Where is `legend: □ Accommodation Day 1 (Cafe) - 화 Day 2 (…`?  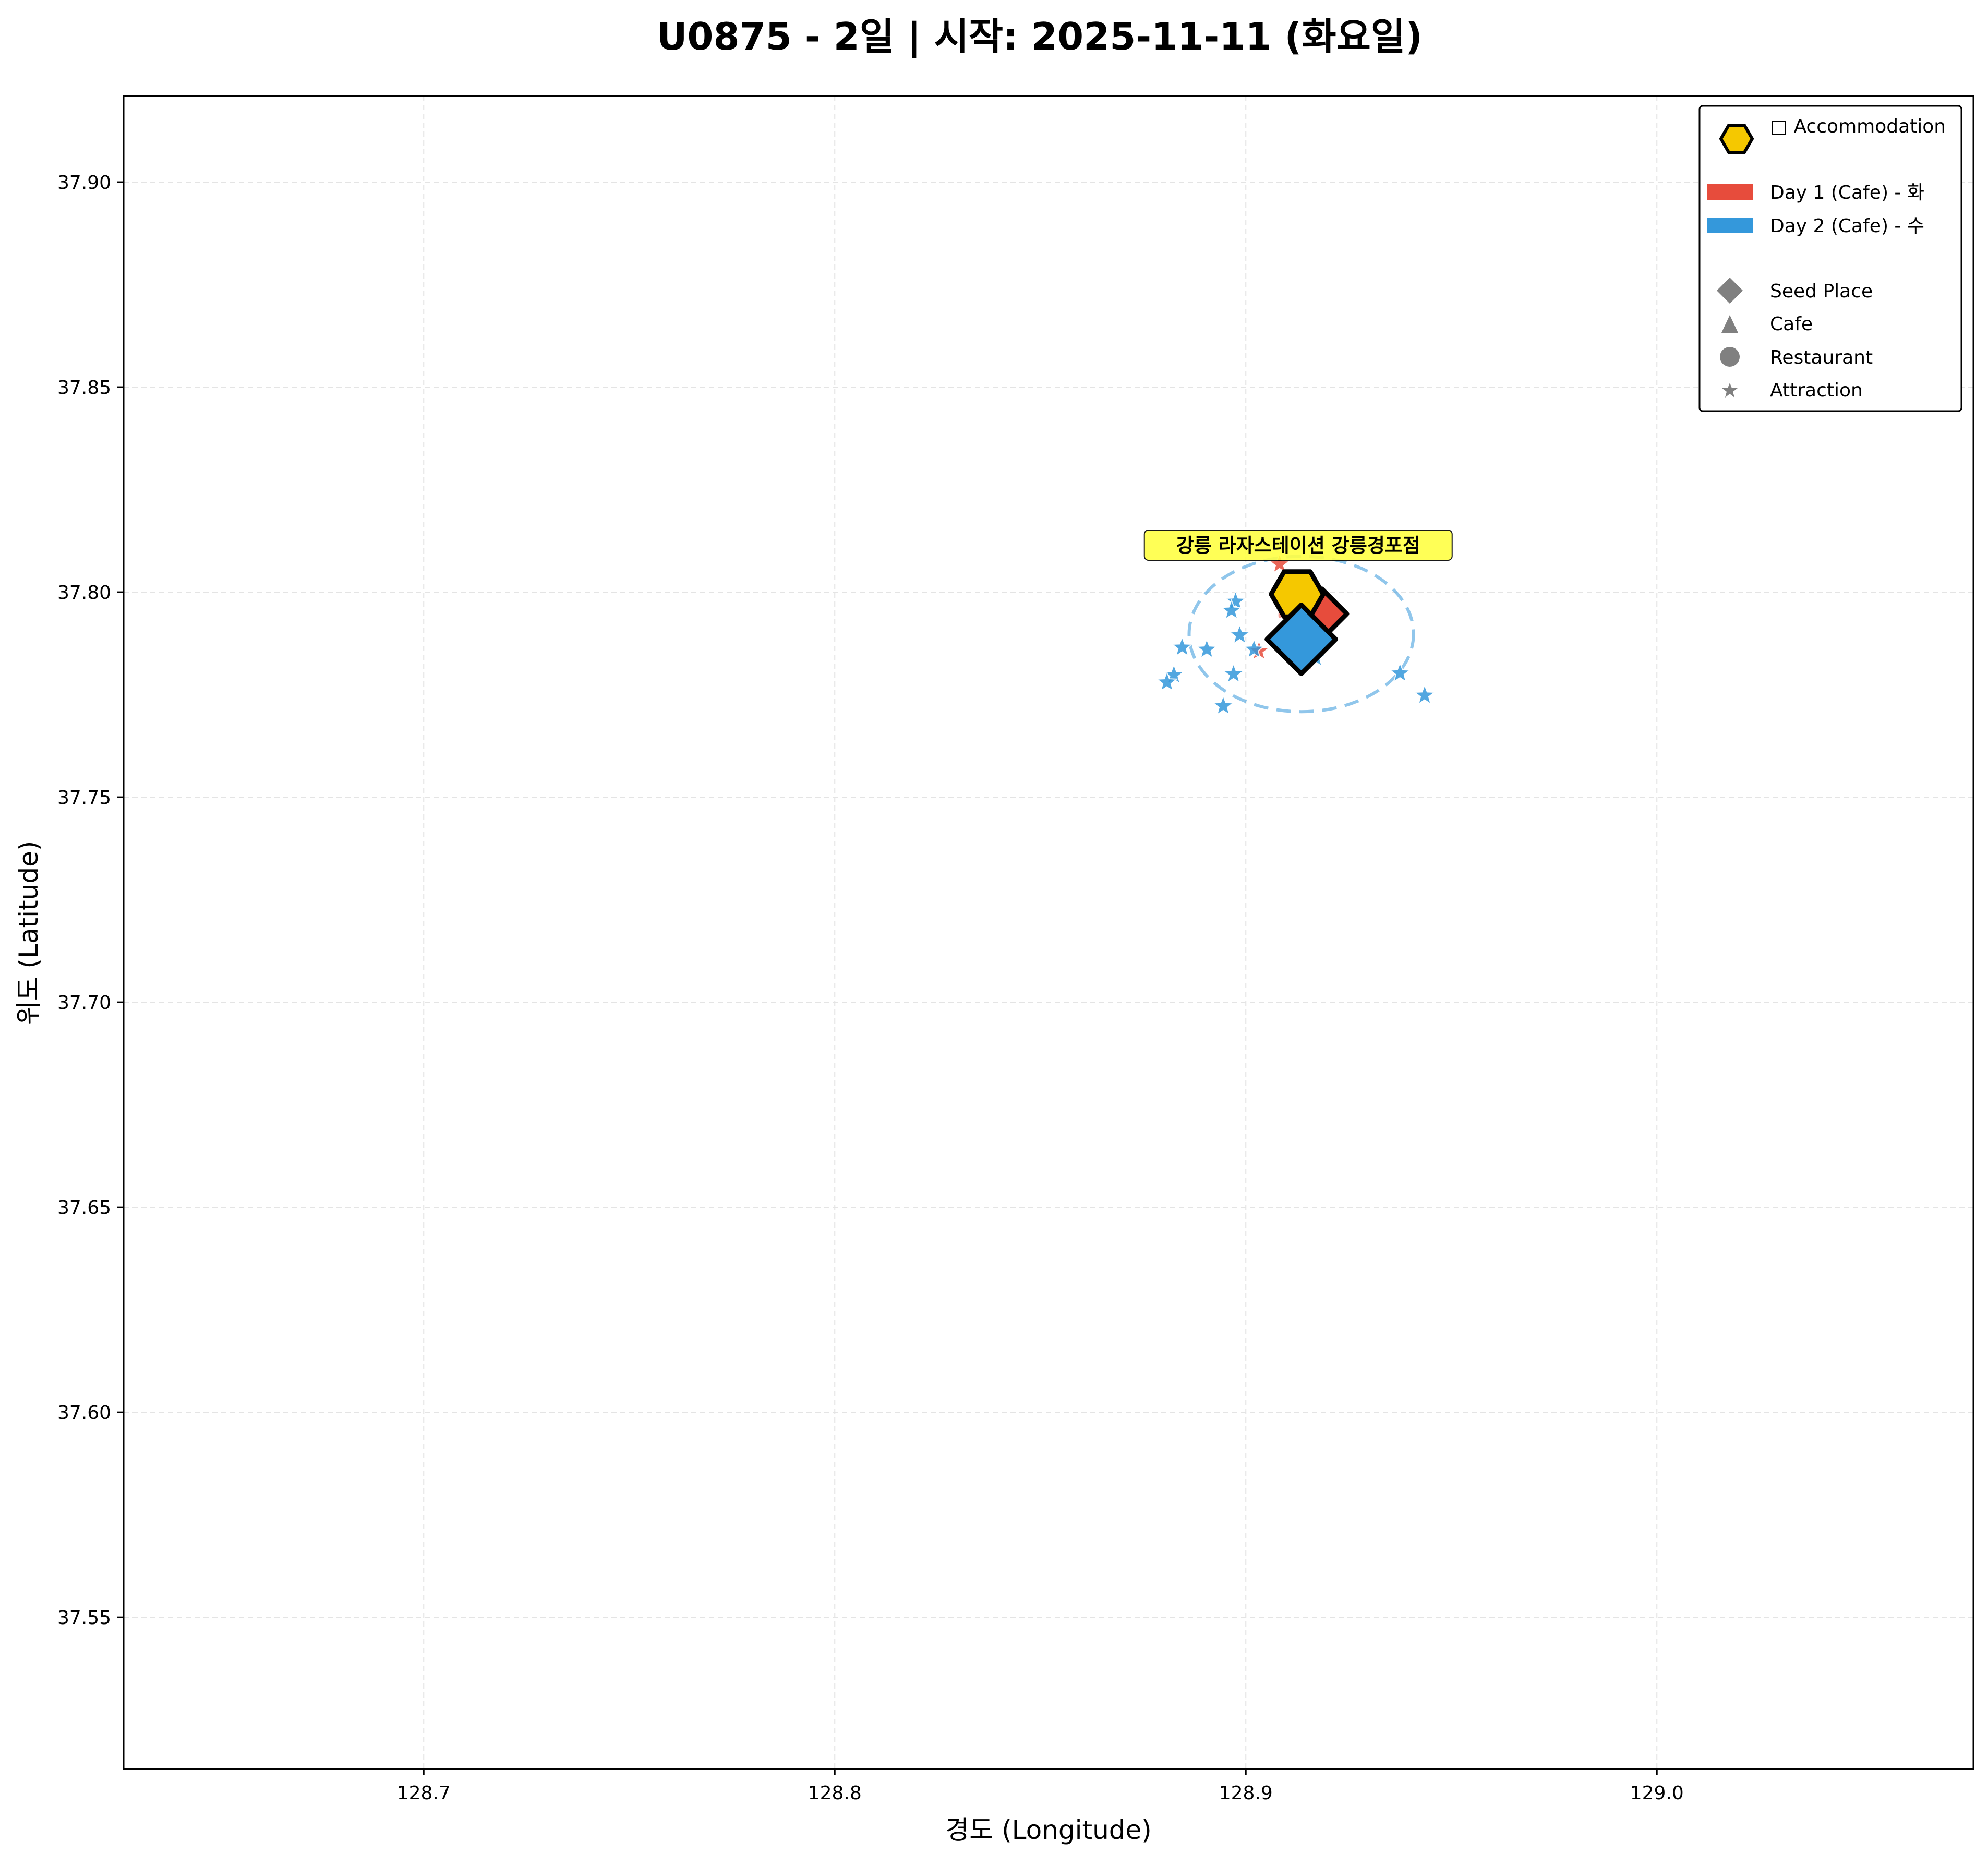
legend: □ Accommodation Day 1 (Cafe) - 화 Day 2 (… is located at coordinates (1830, 258).